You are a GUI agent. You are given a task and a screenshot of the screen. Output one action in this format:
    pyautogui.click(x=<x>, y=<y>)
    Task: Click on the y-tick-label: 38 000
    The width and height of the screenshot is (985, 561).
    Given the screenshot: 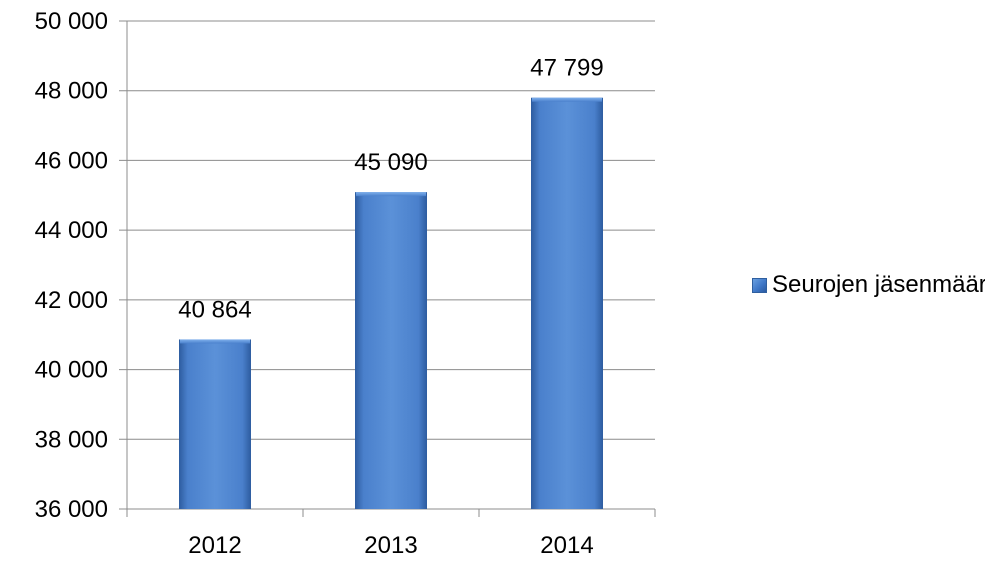 What is the action you would take?
    pyautogui.click(x=71, y=439)
    